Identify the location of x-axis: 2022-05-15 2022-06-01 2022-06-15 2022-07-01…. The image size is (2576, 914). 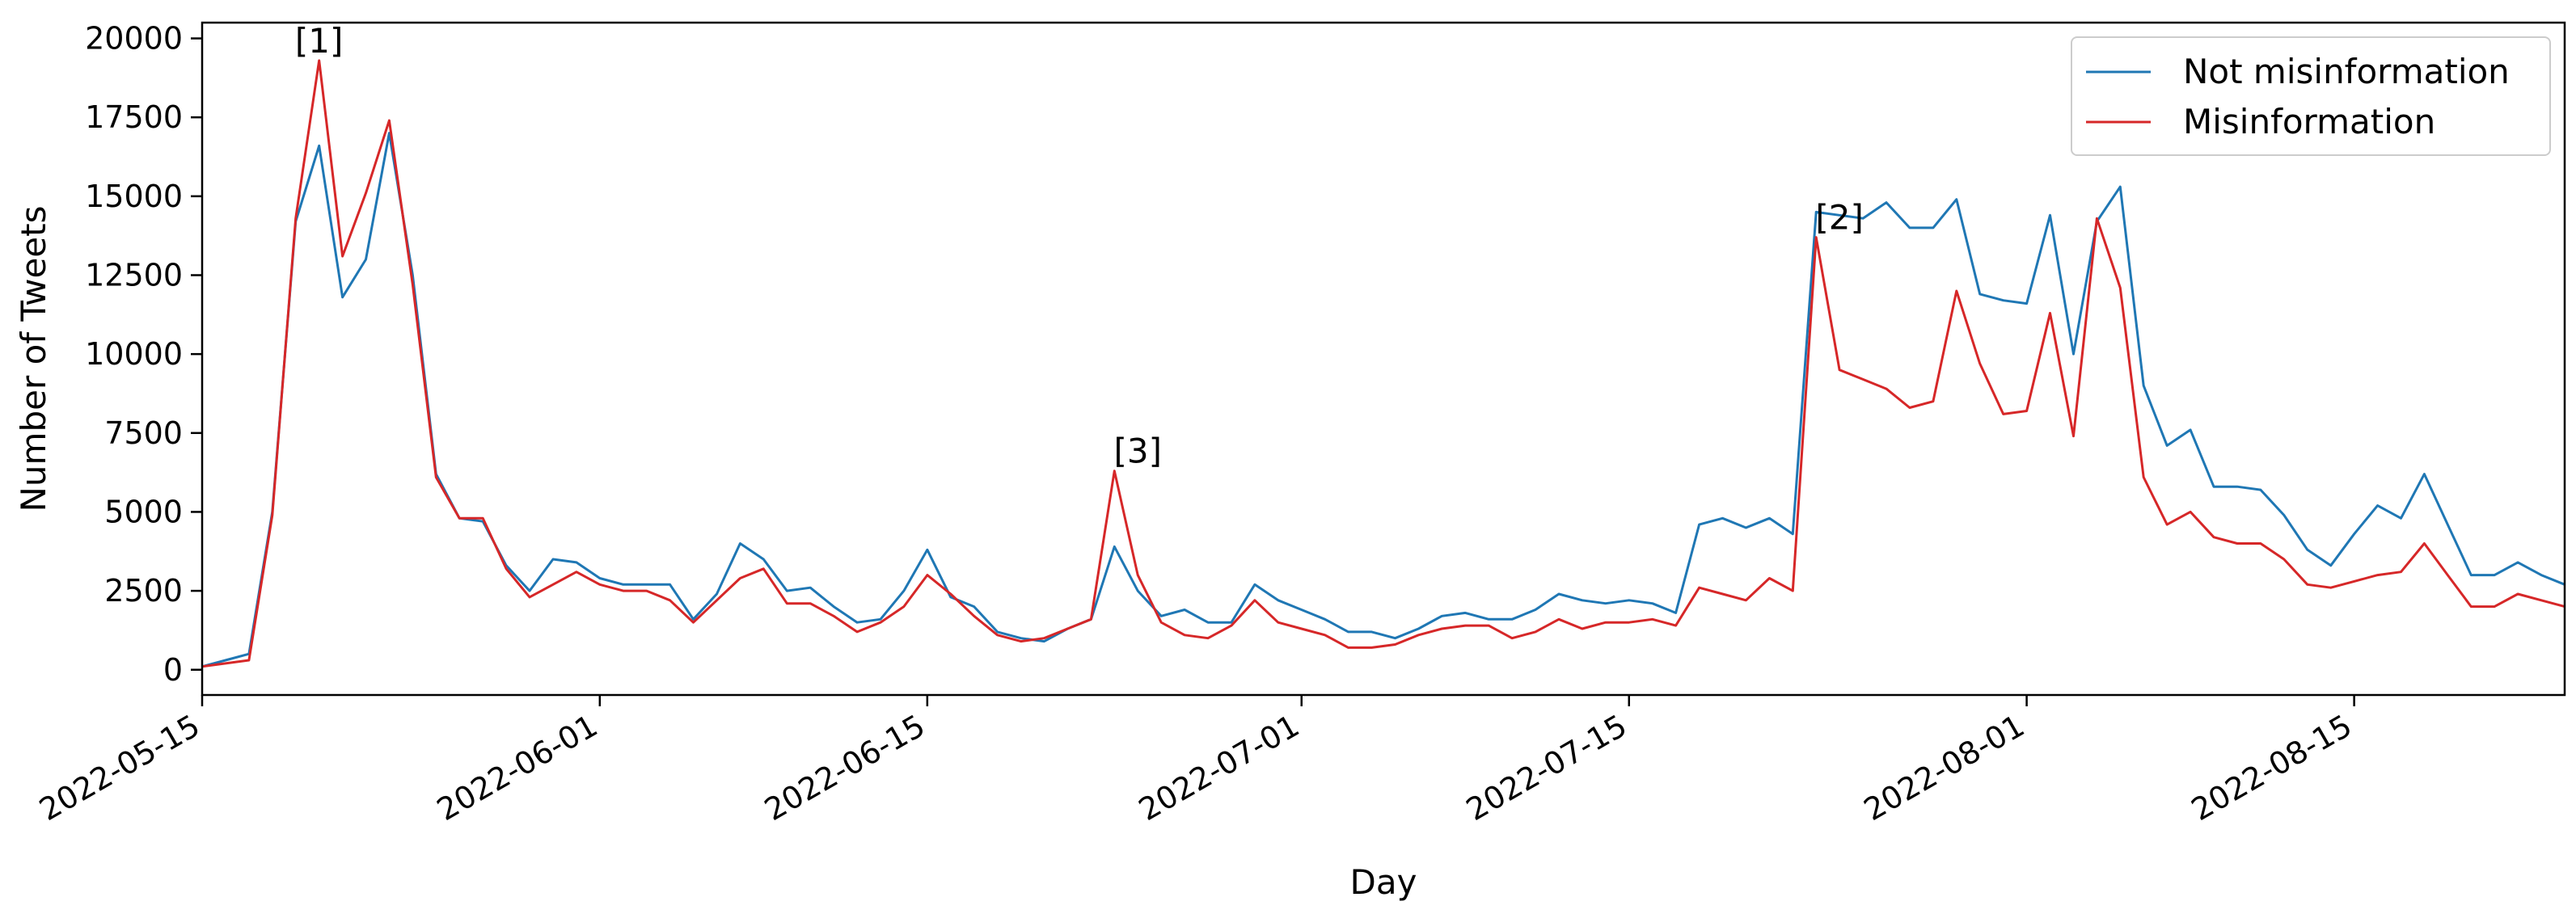
(1195, 761).